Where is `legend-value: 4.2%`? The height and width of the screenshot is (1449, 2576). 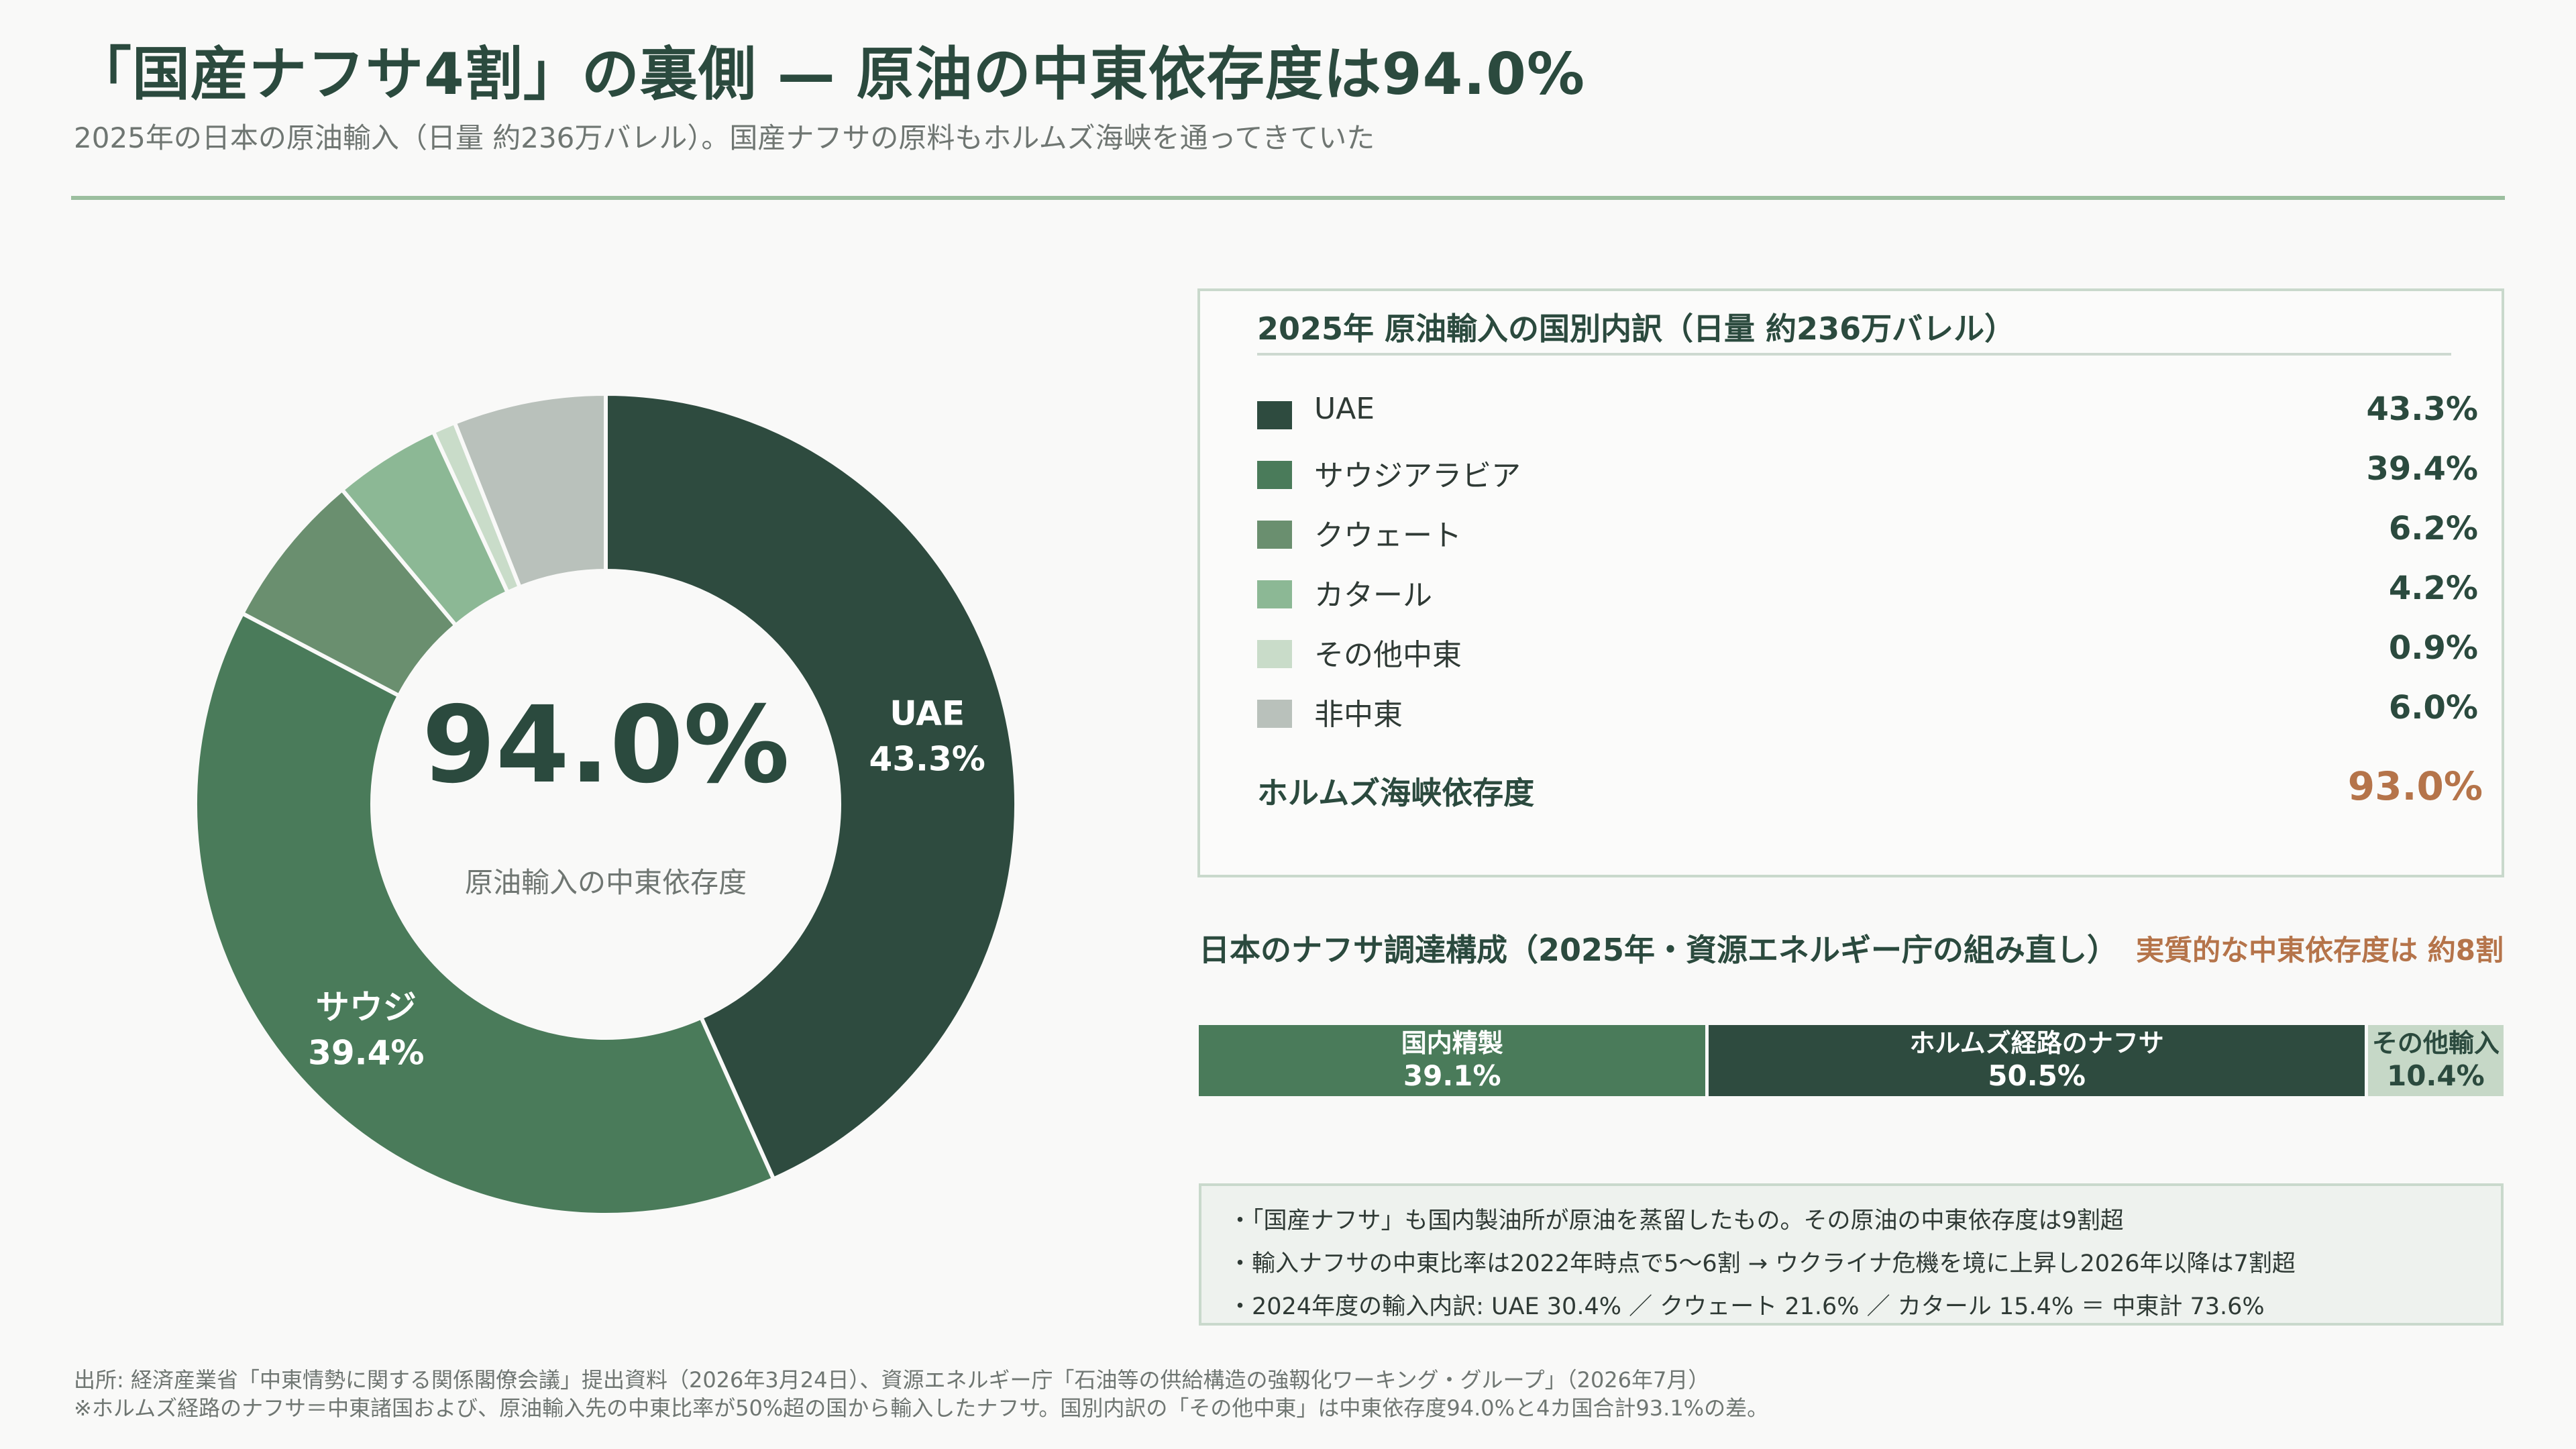 legend-value: 4.2% is located at coordinates (2433, 588).